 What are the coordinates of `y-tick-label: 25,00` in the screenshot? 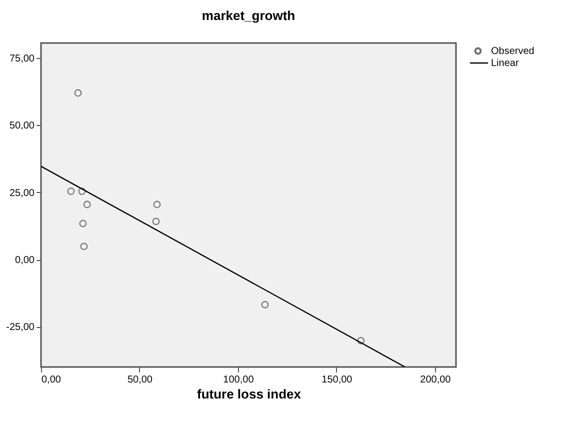 It's located at (22, 193).